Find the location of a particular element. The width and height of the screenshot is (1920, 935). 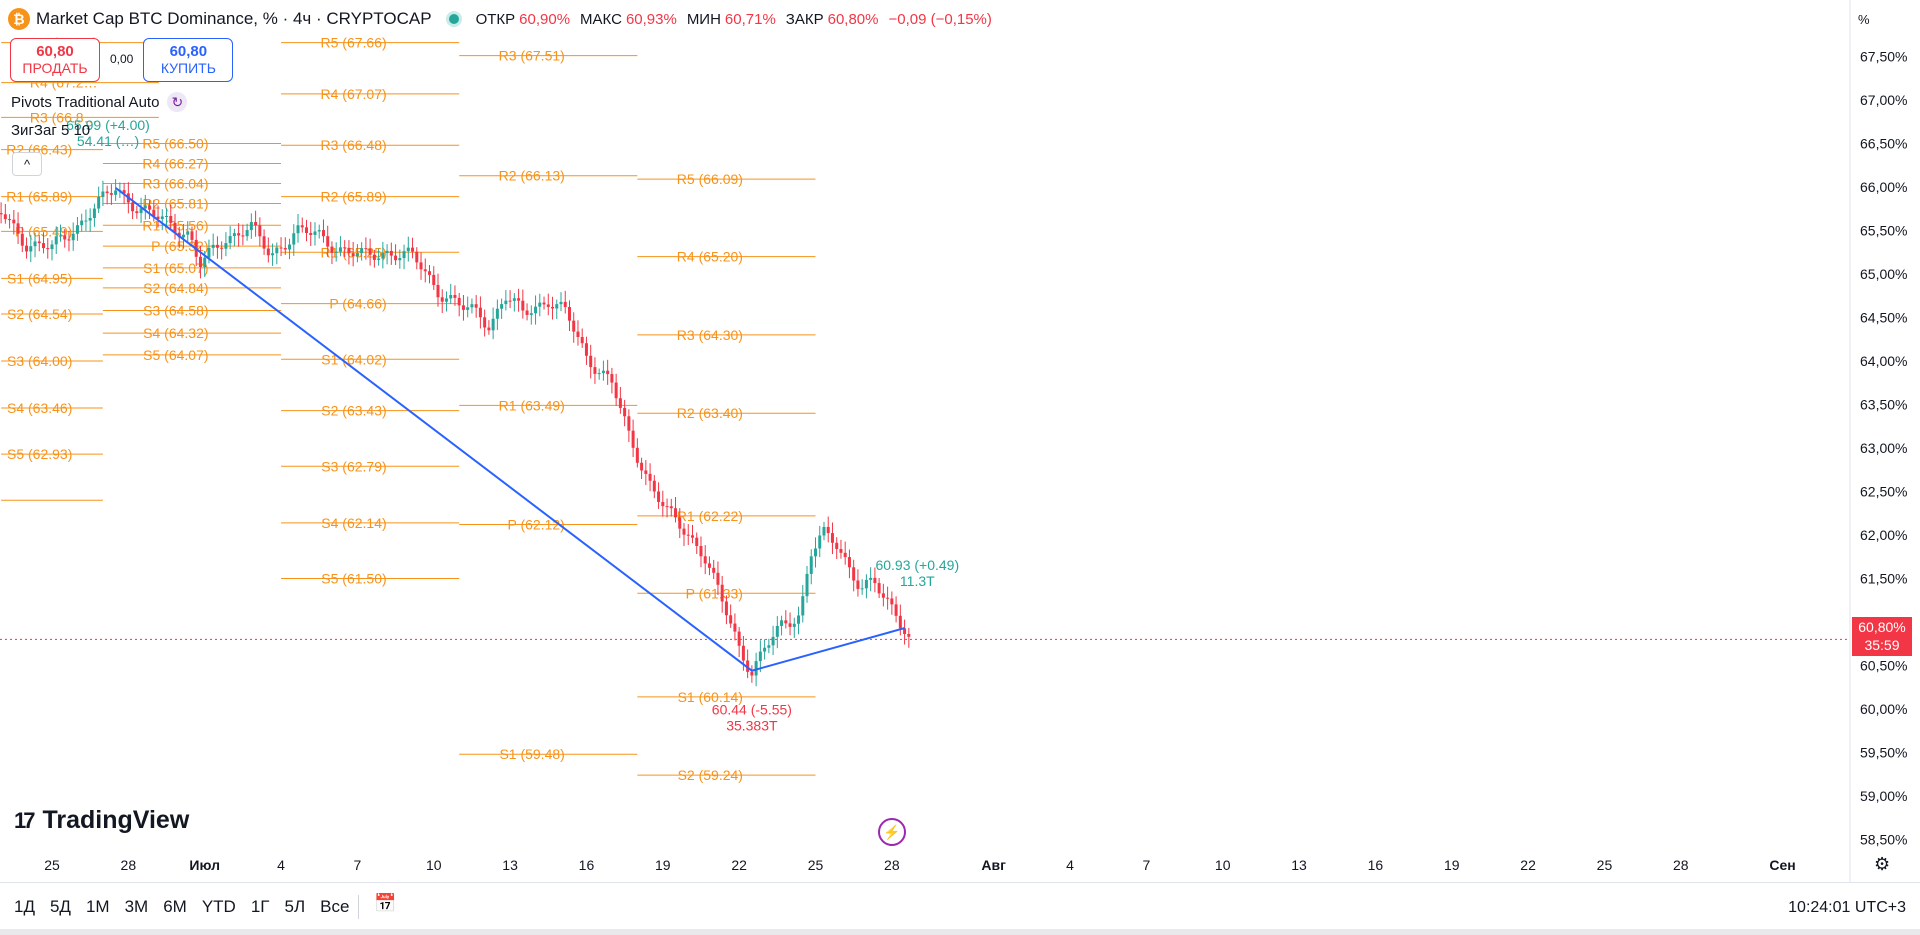

zigzag-indicator-label: ЗигЗаг 5 10 is located at coordinates (51, 130).